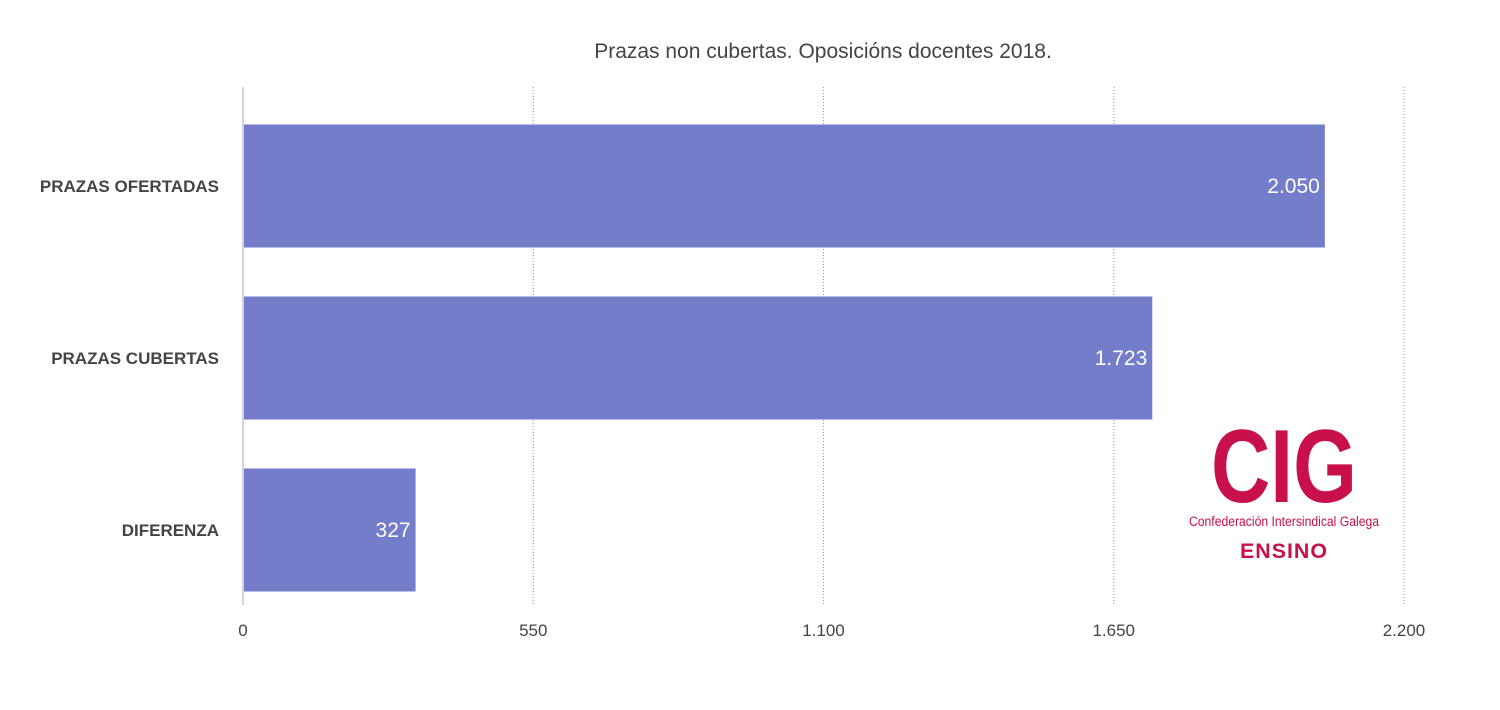 The width and height of the screenshot is (1500, 710). I want to click on category-label: PRAZAS OFERTADAS, so click(129, 186).